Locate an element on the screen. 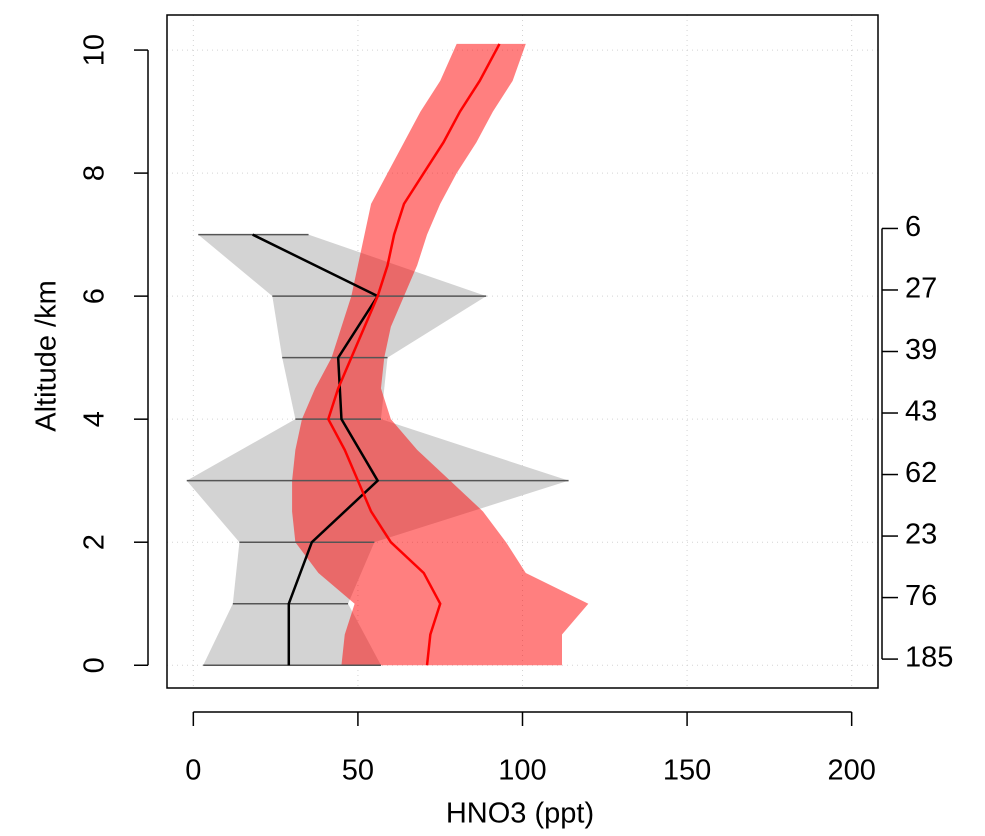  right-tick-label: 39 is located at coordinates (921, 350).